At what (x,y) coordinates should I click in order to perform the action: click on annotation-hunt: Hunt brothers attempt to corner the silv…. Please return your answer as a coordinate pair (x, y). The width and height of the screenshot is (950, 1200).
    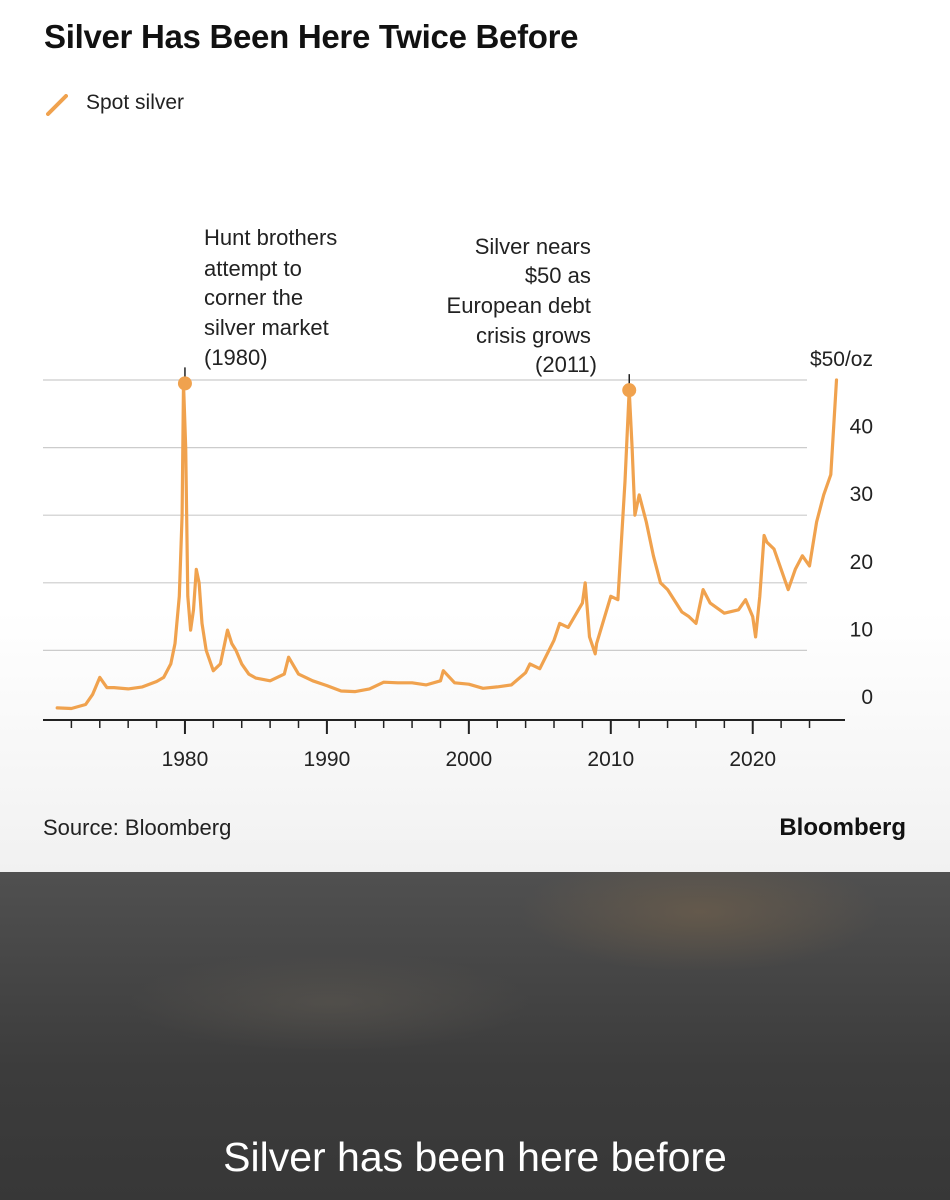
    Looking at the image, I should click on (273, 297).